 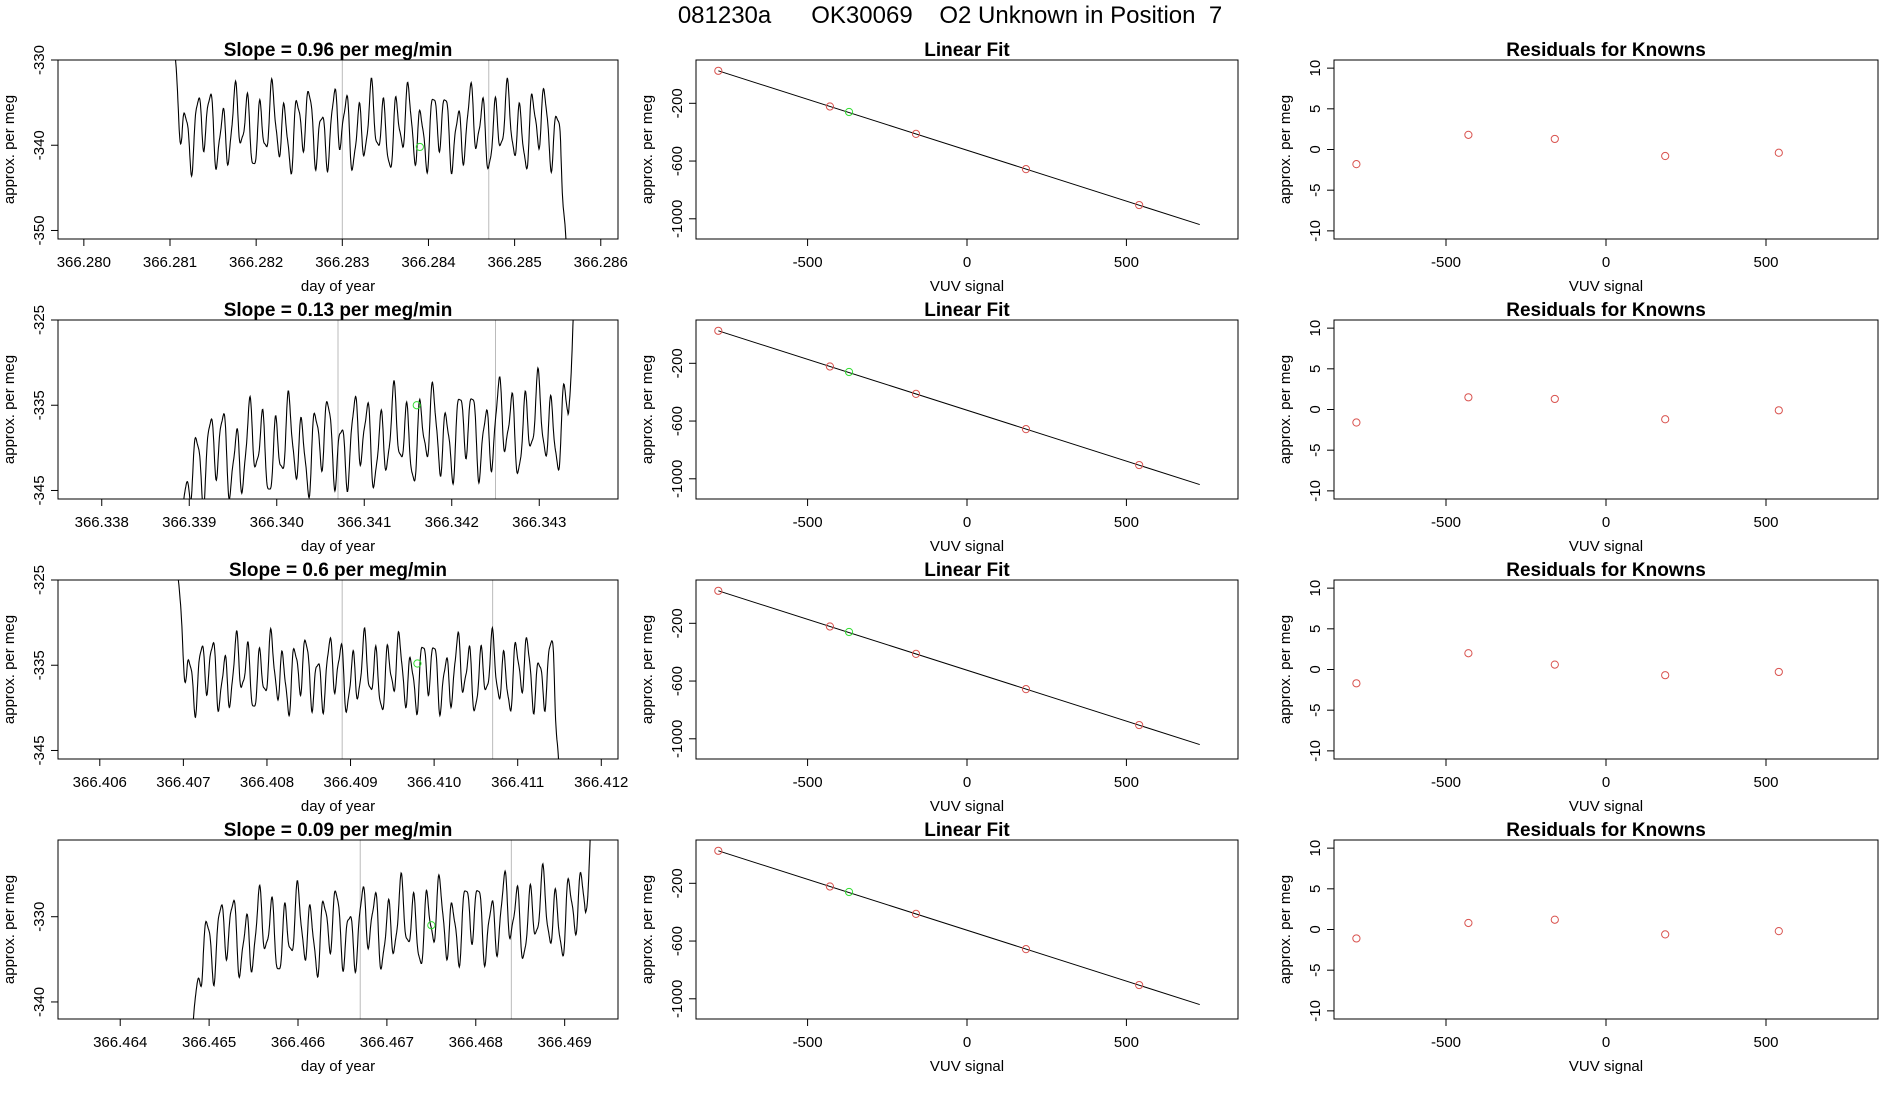 I want to click on y-tick-label: -325, so click(x=39, y=580).